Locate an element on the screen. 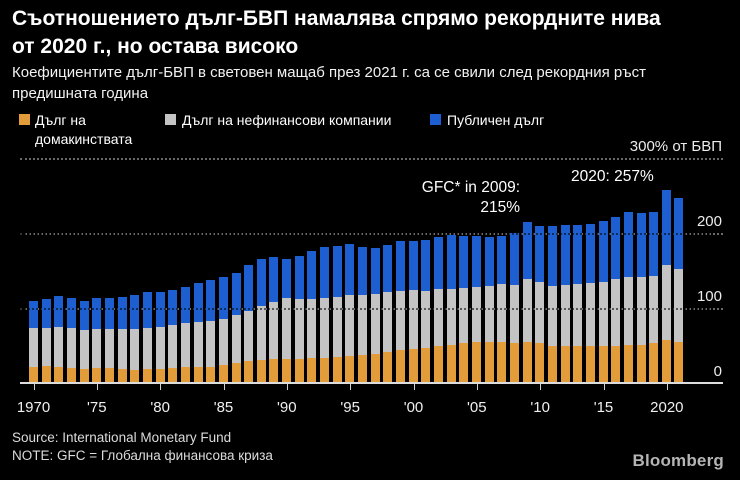  bar-1980 is located at coordinates (160, 337).